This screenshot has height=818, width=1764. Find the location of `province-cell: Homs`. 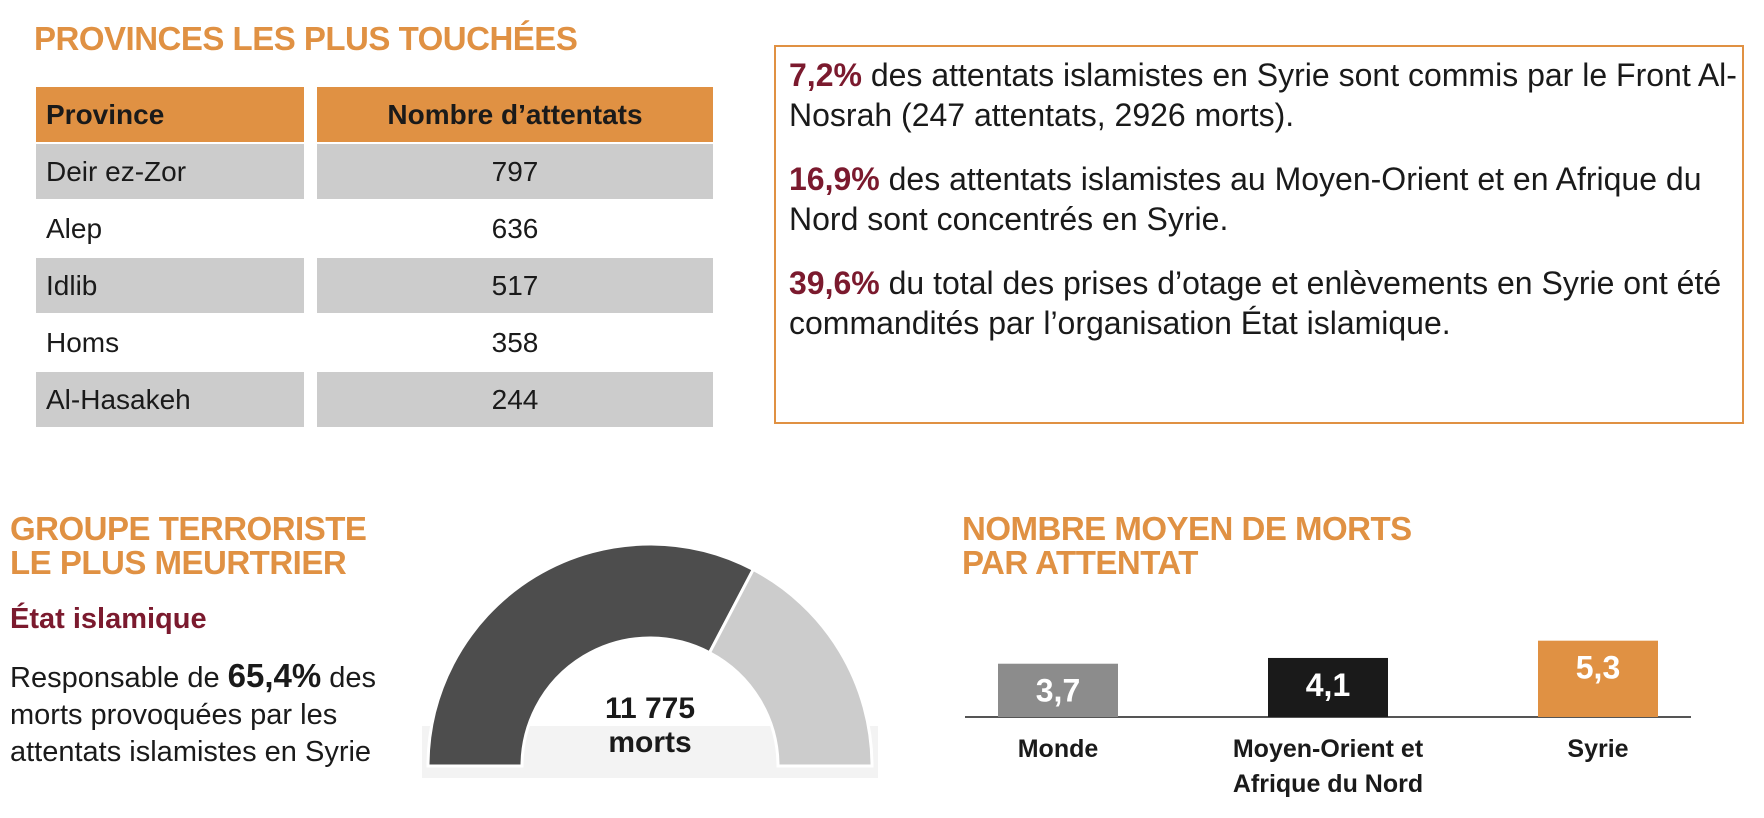

province-cell: Homs is located at coordinates (83, 342).